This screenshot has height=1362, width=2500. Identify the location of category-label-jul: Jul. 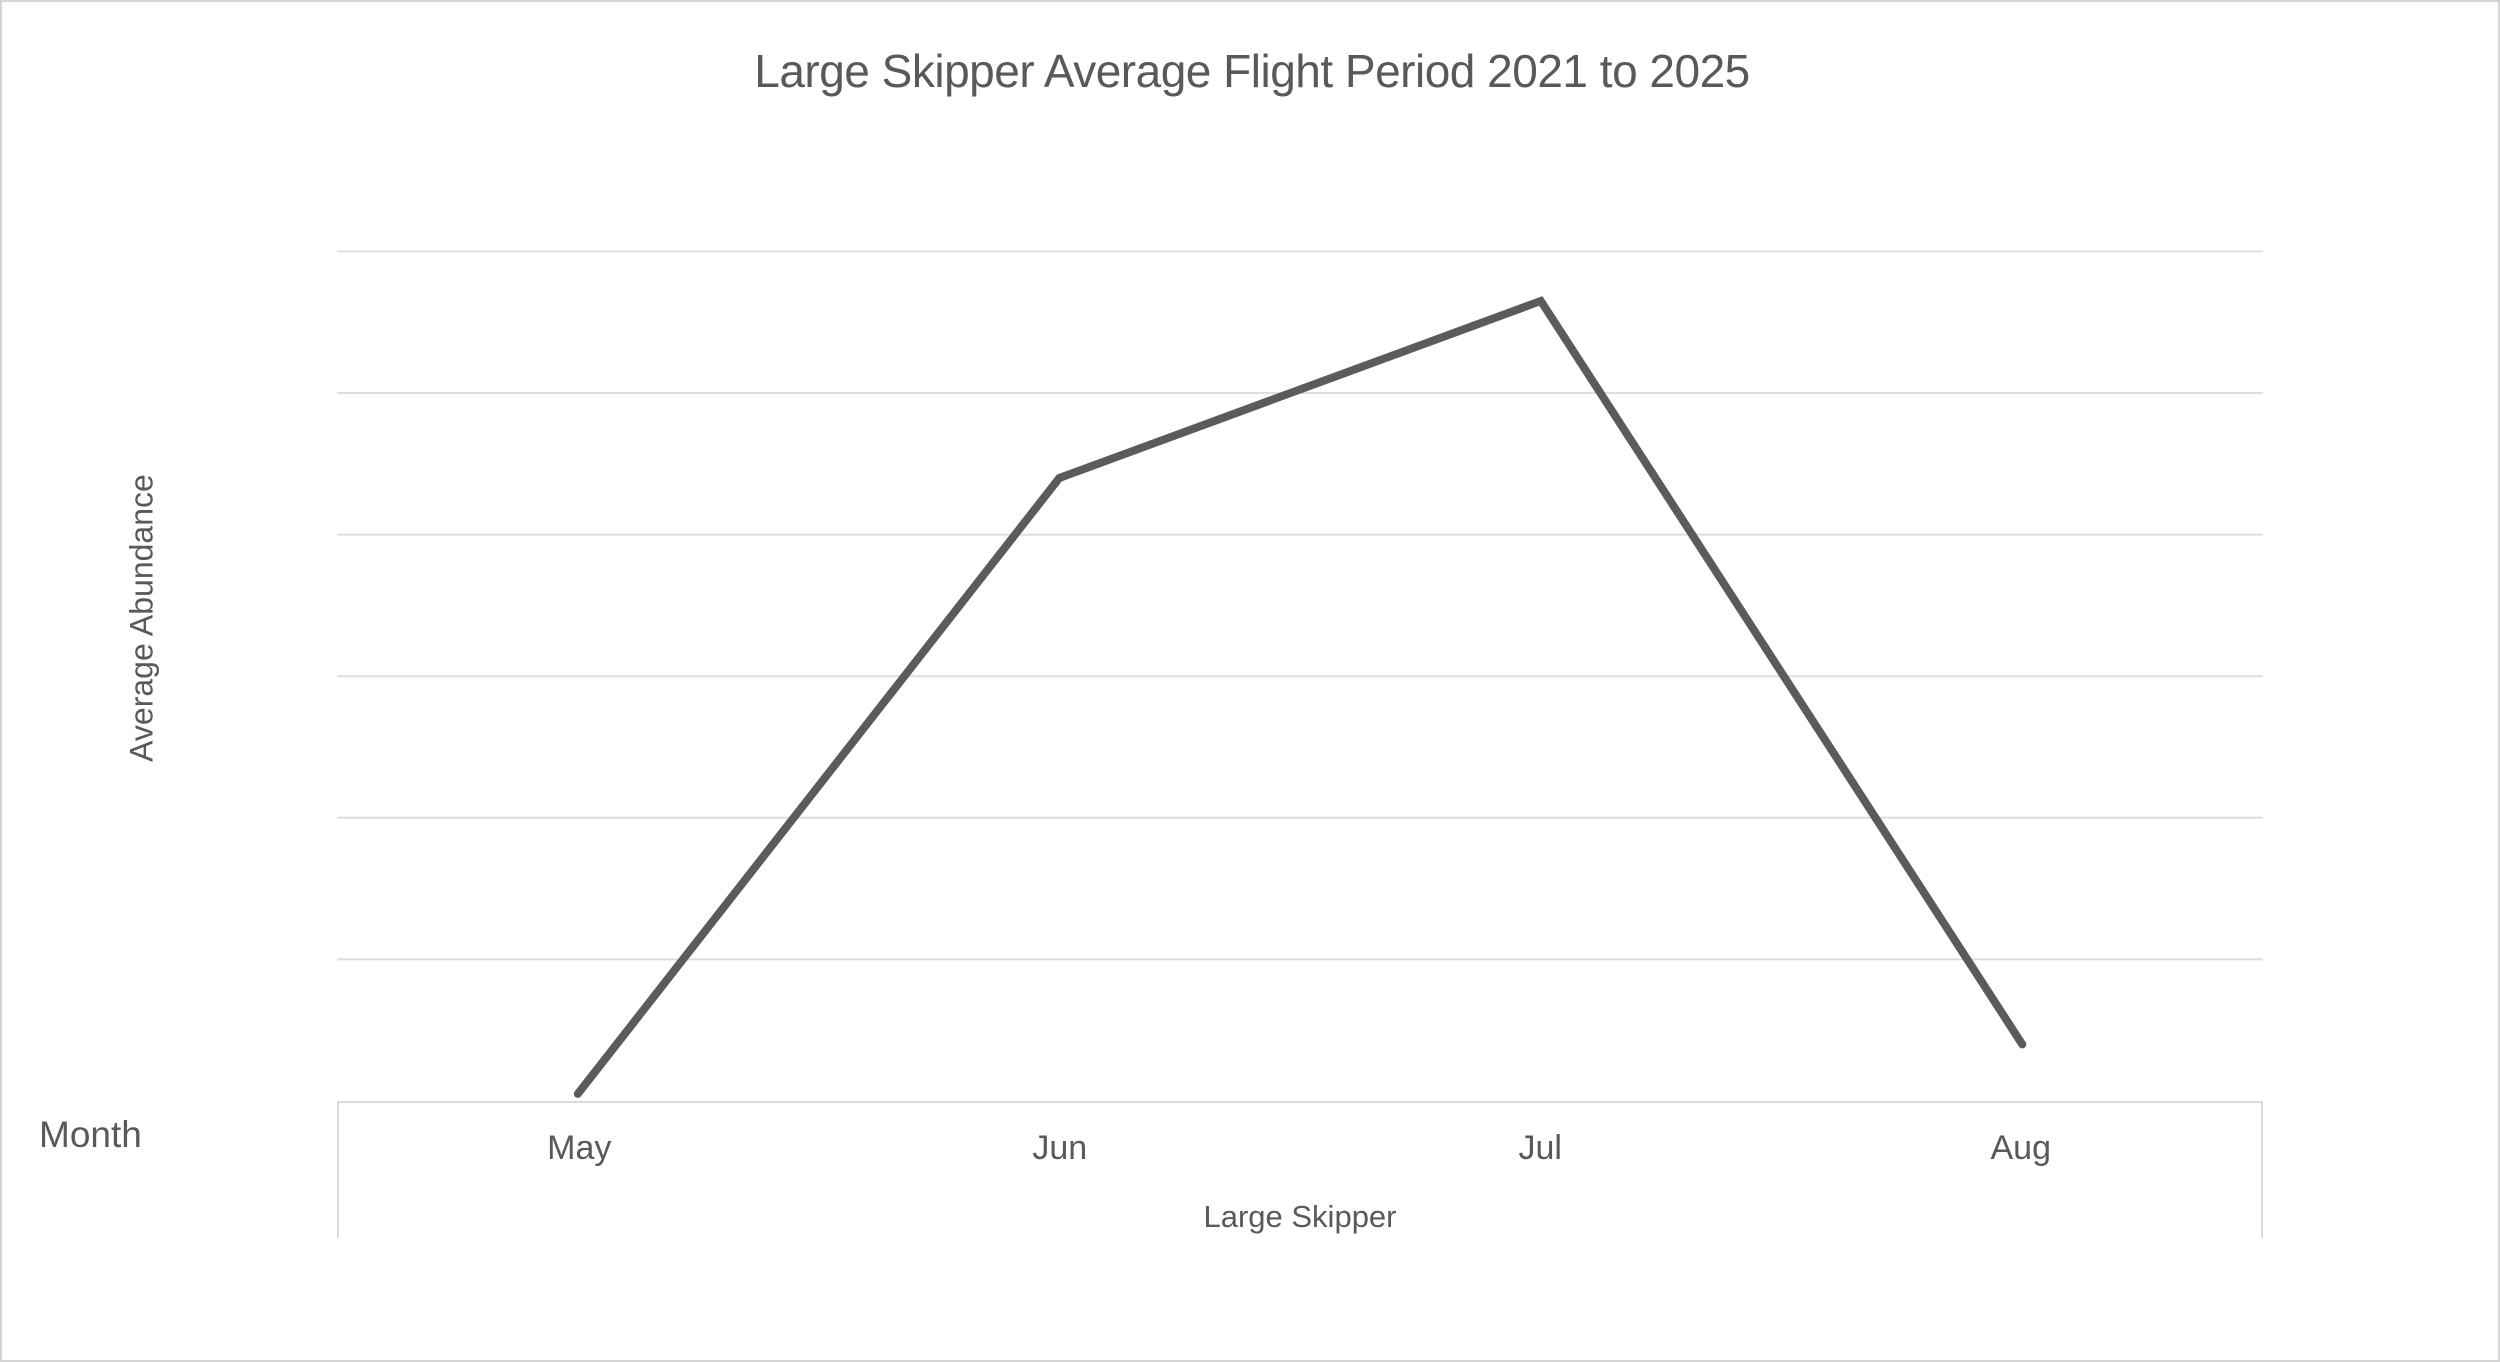
(1540, 1148).